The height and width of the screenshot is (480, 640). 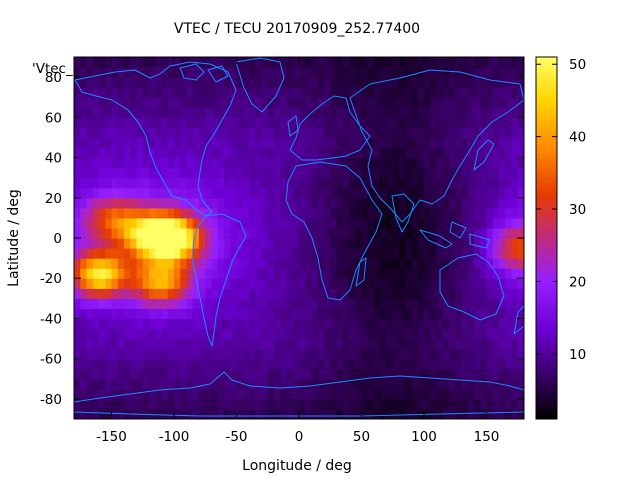 I want to click on colorbar-tick-label: 10, so click(x=577, y=355).